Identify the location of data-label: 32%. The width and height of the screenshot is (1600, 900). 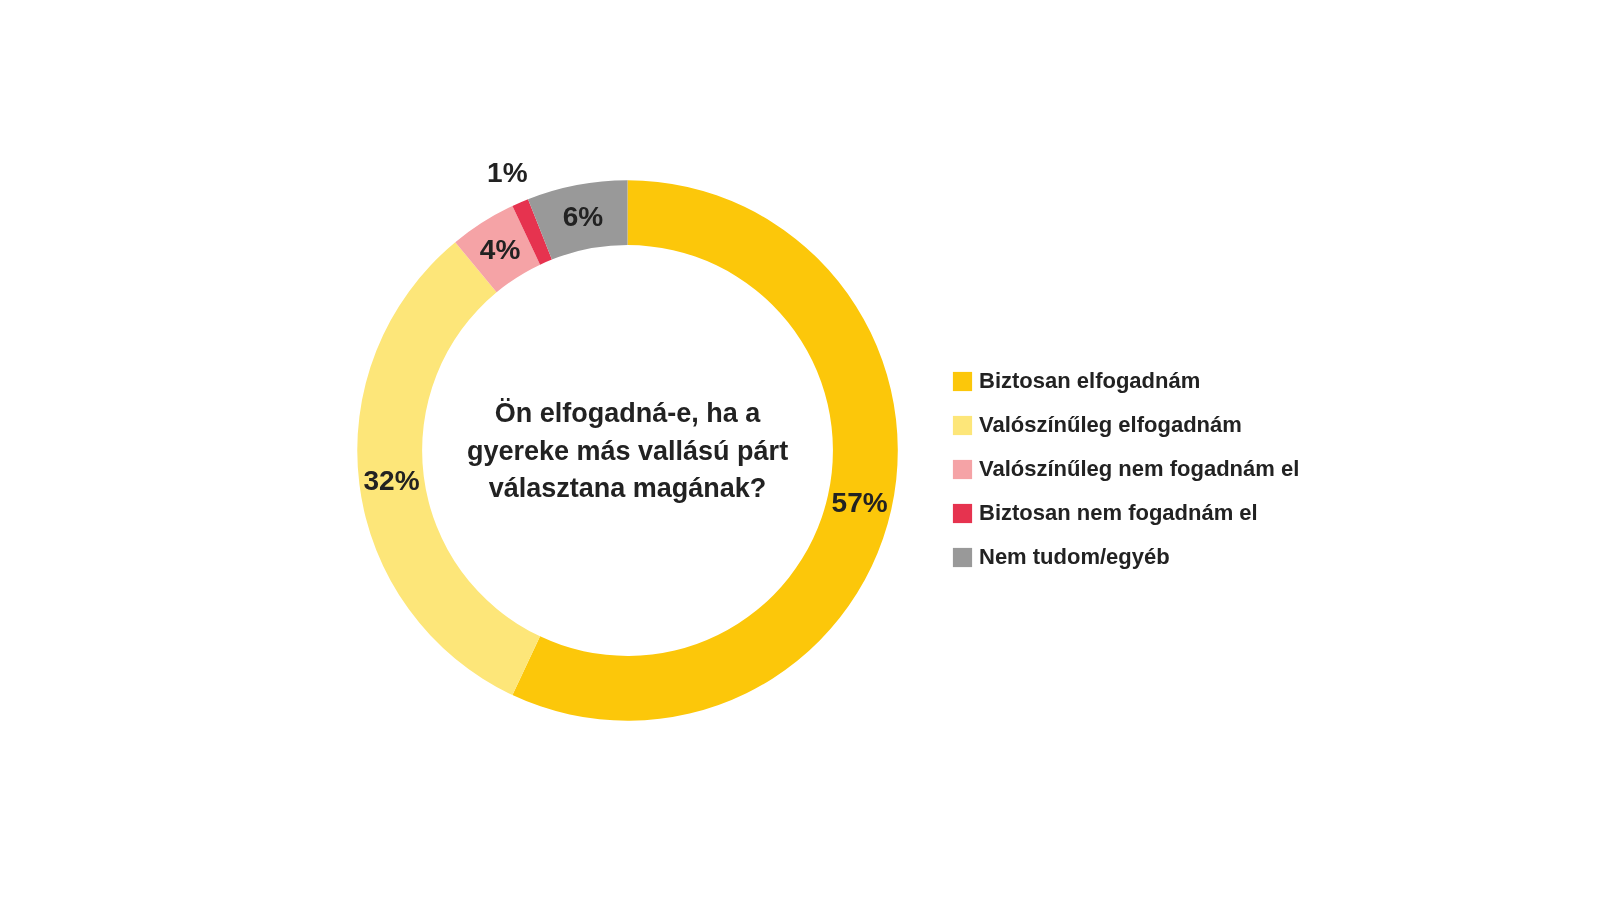
(391, 480).